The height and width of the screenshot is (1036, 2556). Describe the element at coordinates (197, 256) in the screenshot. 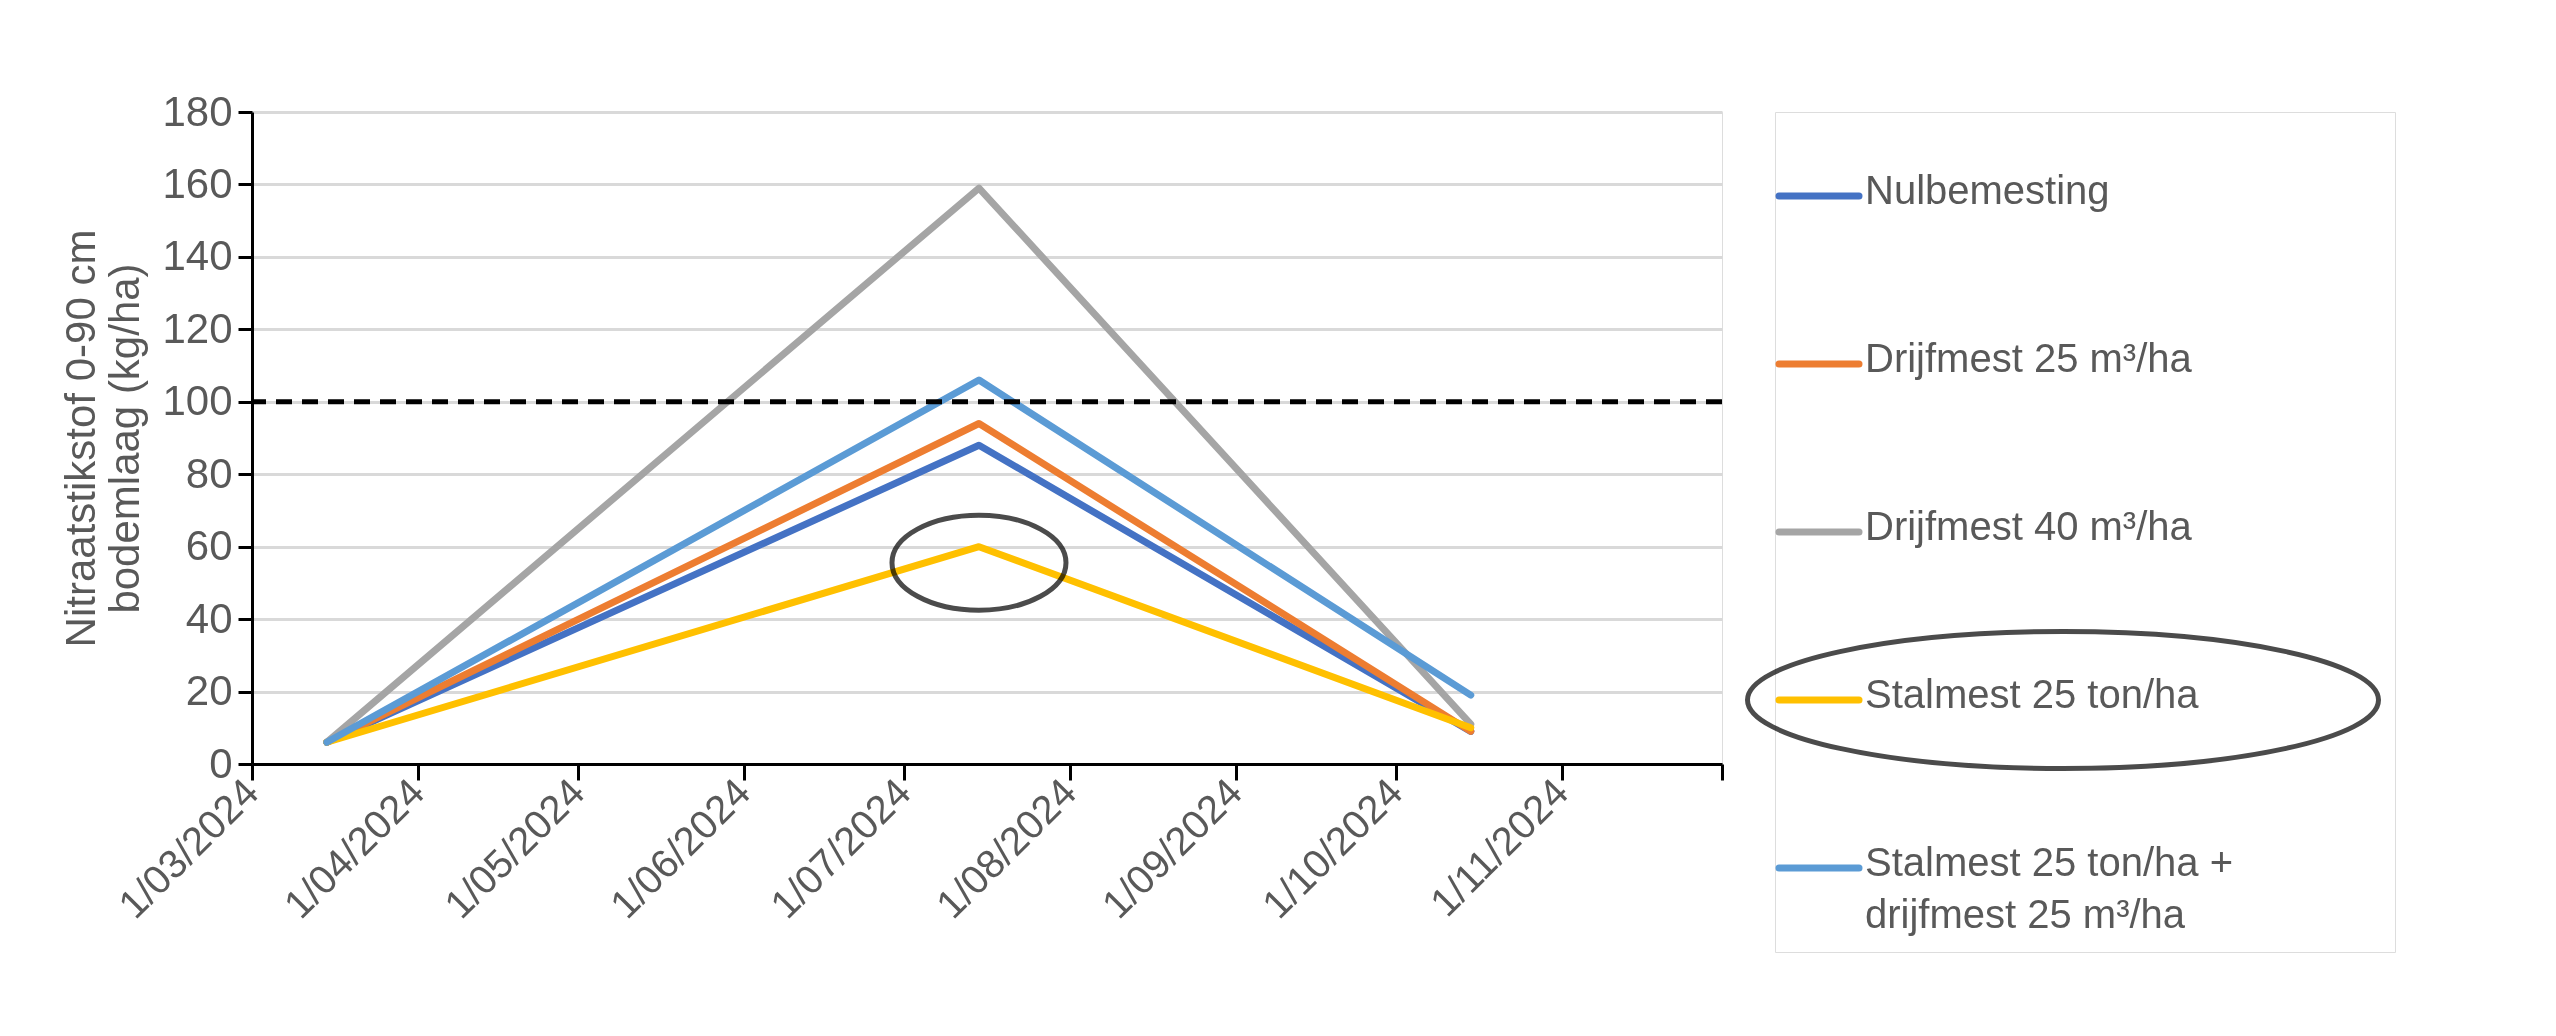

I see `y-tick-label: 140` at that location.